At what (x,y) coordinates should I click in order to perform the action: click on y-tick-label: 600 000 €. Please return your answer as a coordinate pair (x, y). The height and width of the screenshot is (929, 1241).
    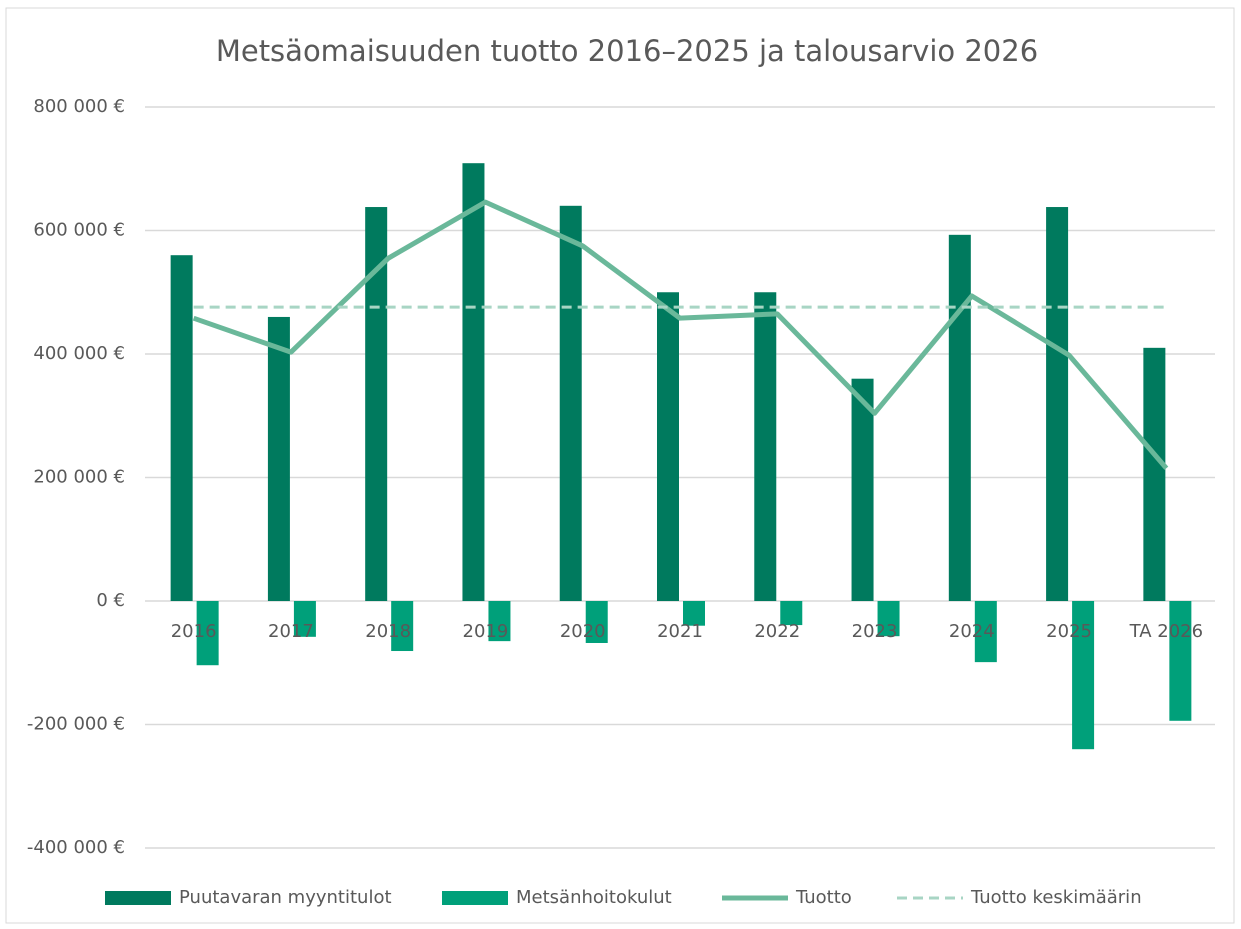
    Looking at the image, I should click on (79, 230).